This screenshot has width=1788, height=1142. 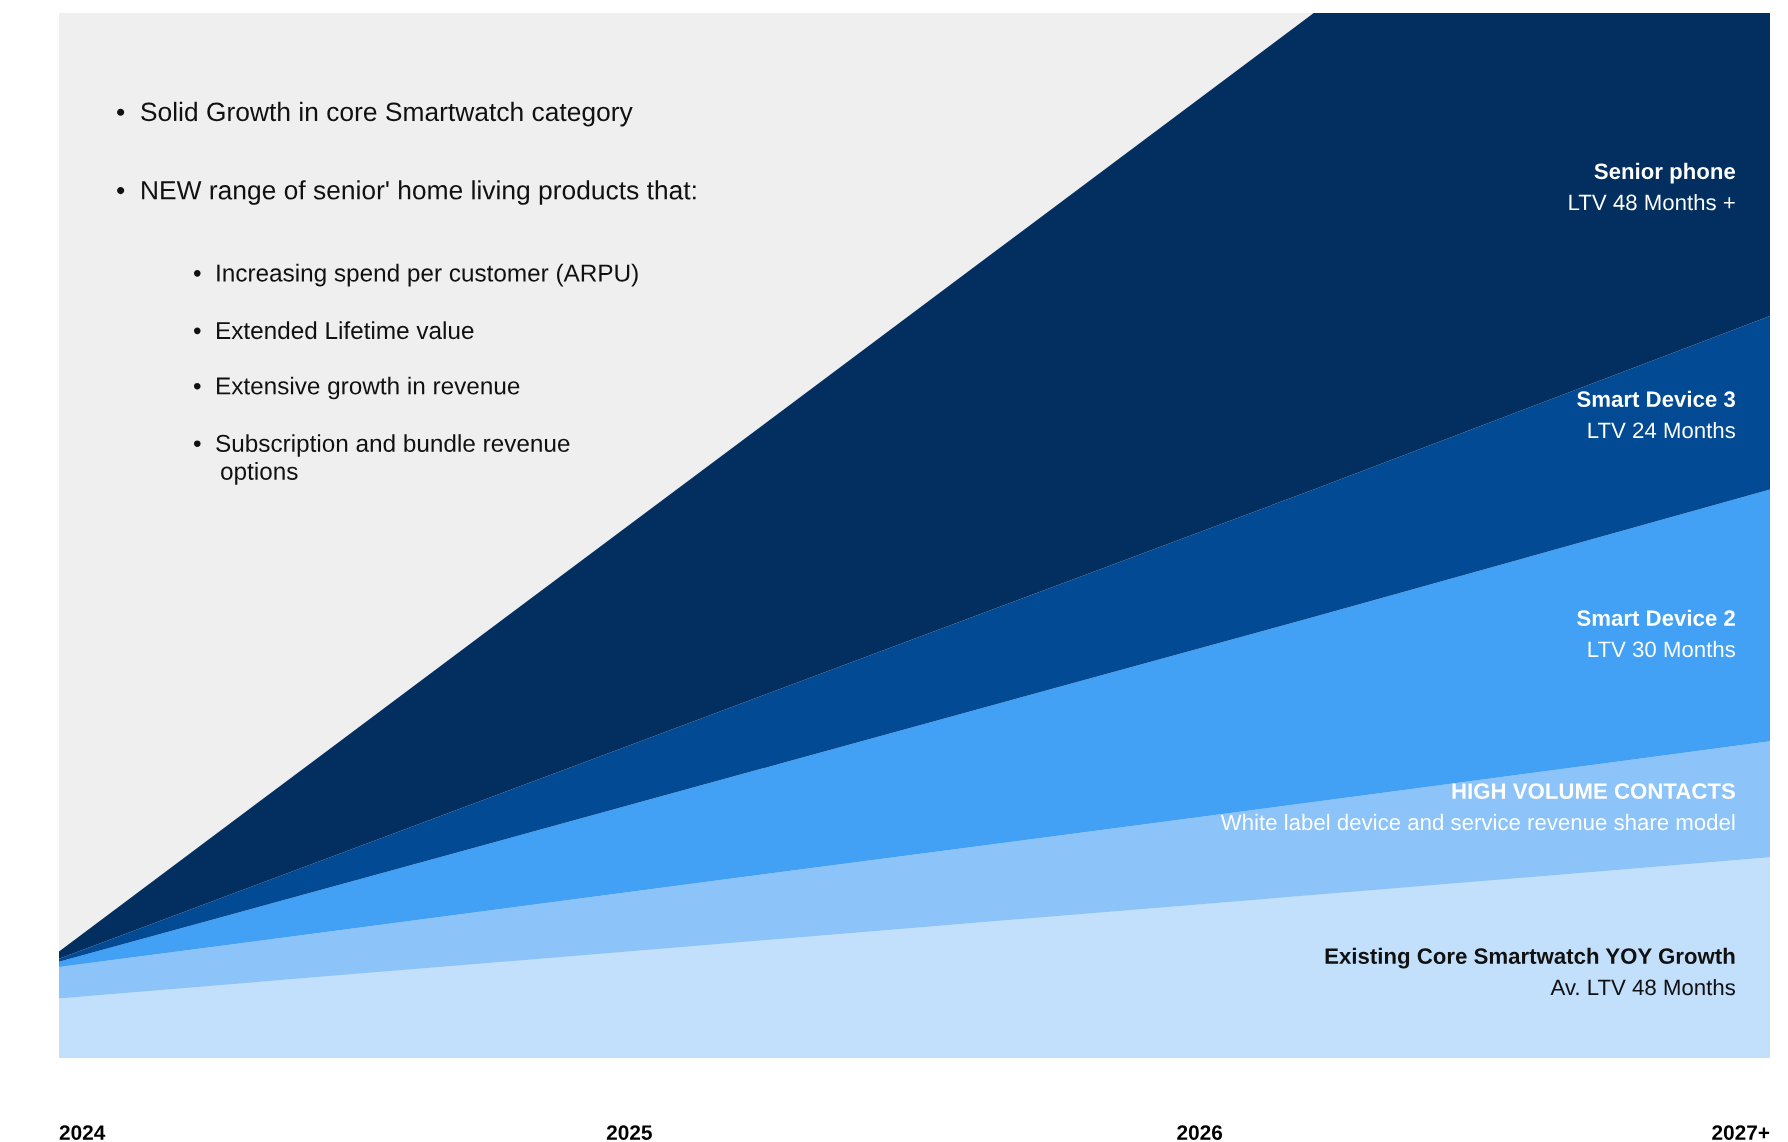 What do you see at coordinates (1741, 1132) in the screenshot?
I see `x-tick-label: 2027+` at bounding box center [1741, 1132].